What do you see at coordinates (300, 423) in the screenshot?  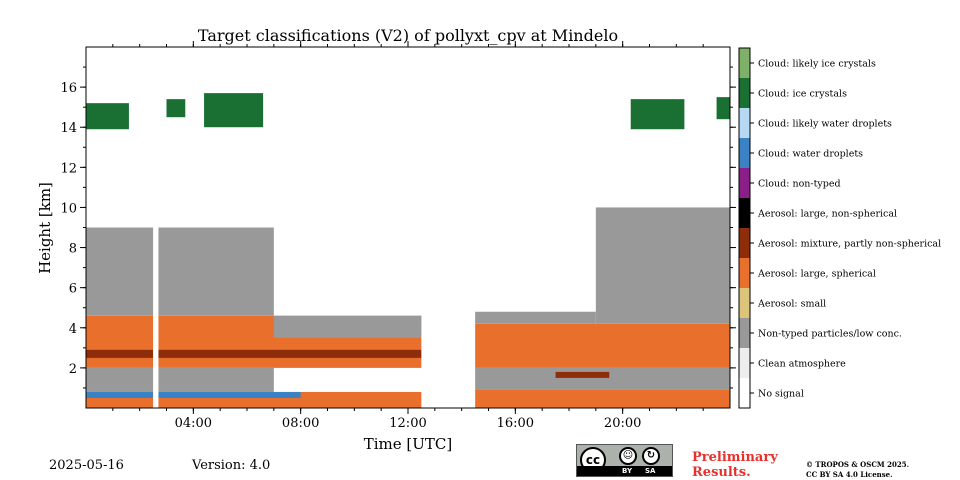 I see `x-tick-label: 08:00` at bounding box center [300, 423].